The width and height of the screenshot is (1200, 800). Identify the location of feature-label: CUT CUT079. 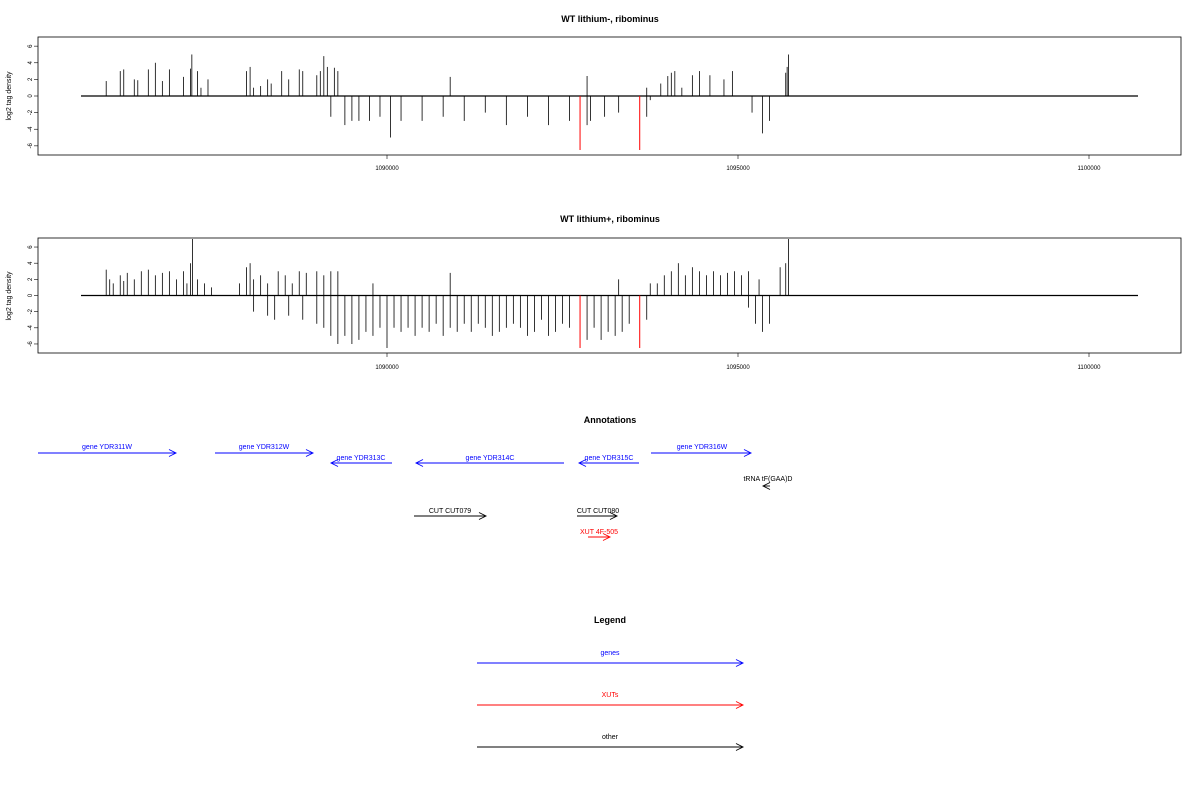
(450, 511).